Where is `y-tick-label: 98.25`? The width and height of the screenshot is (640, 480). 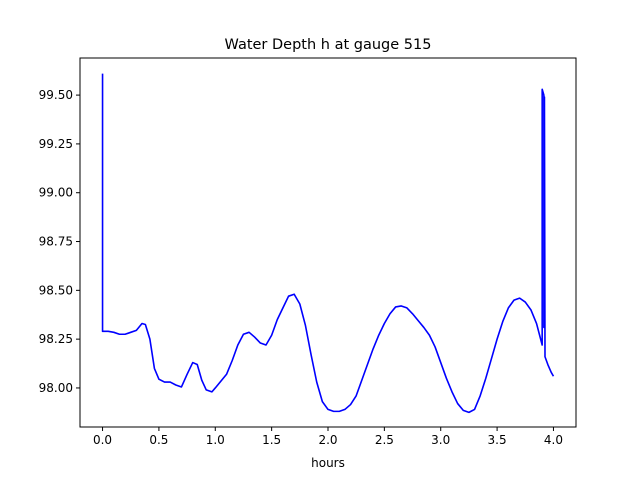
y-tick-label: 98.25 is located at coordinates (56, 339).